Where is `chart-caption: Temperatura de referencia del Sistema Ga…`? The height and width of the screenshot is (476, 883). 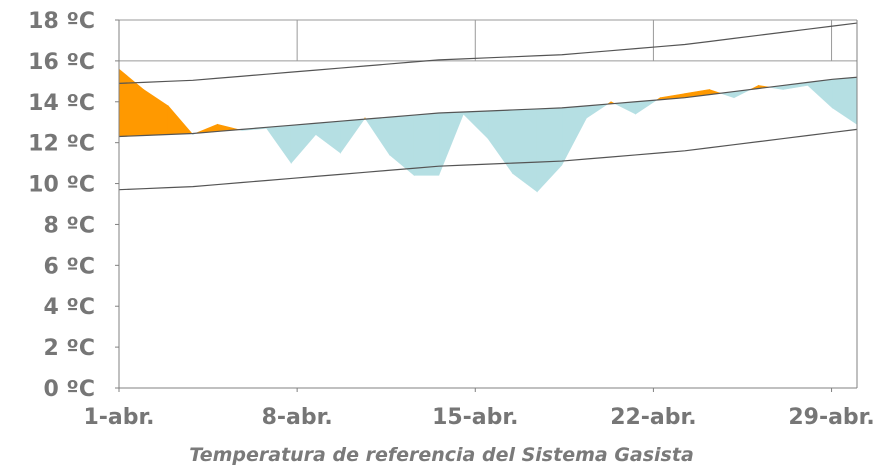
chart-caption: Temperatura de referencia del Sistema Ga… is located at coordinates (441, 455).